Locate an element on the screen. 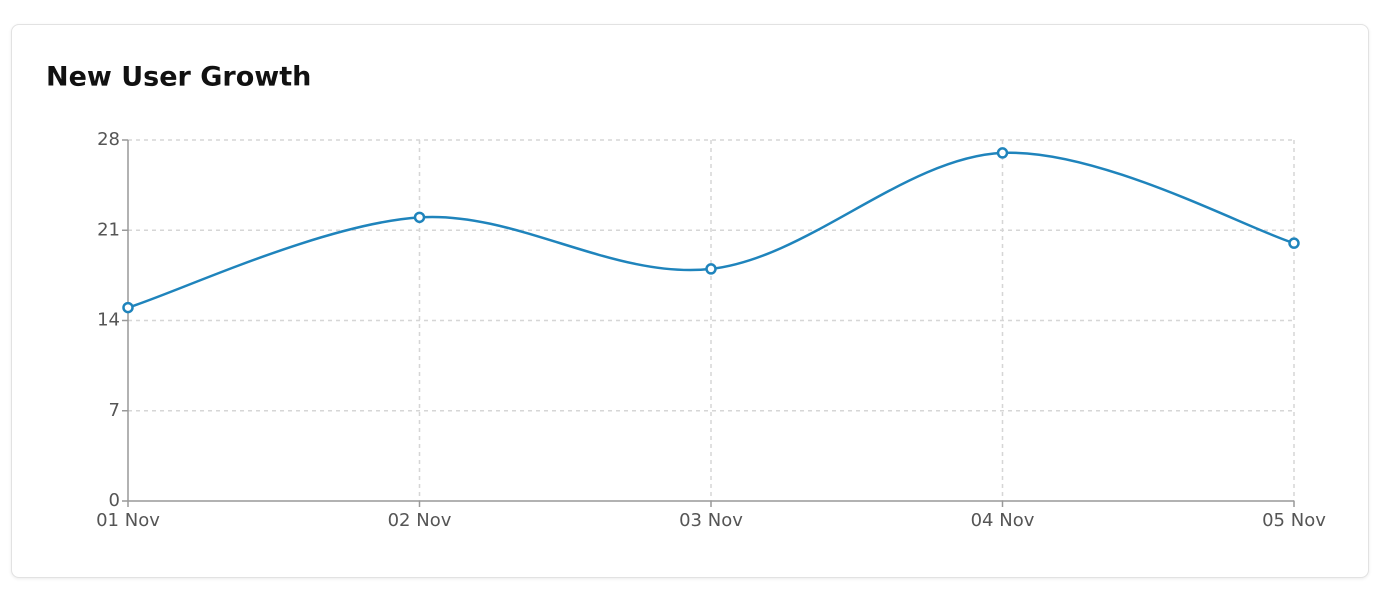 The image size is (1385, 591). chart-title: New User Growth is located at coordinates (178, 77).